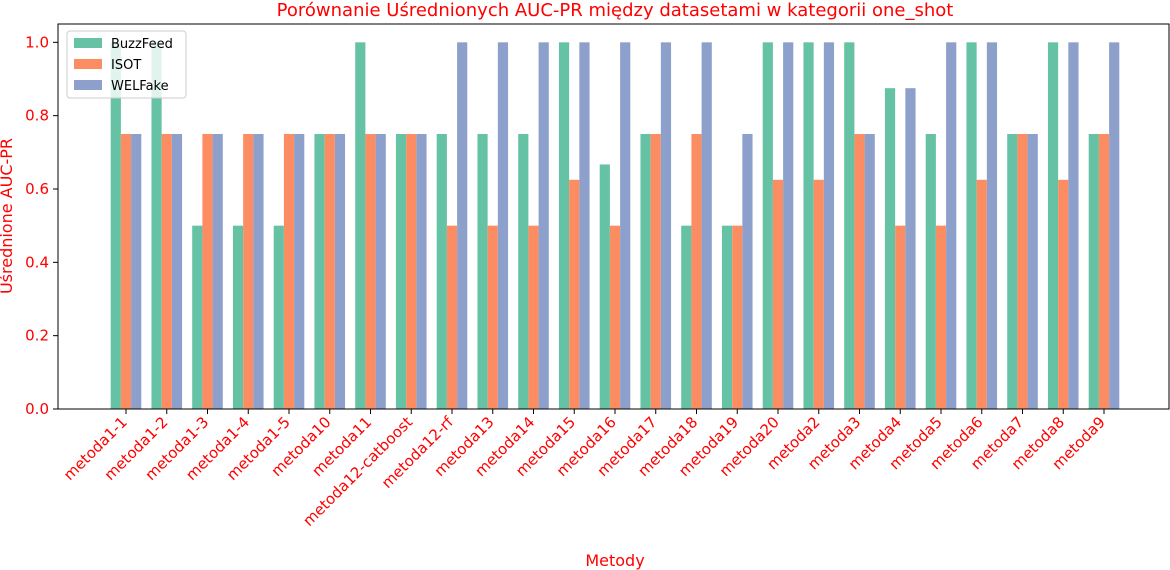 The height and width of the screenshot is (570, 1170). I want to click on y-tick-label: 0.0, so click(37, 409).